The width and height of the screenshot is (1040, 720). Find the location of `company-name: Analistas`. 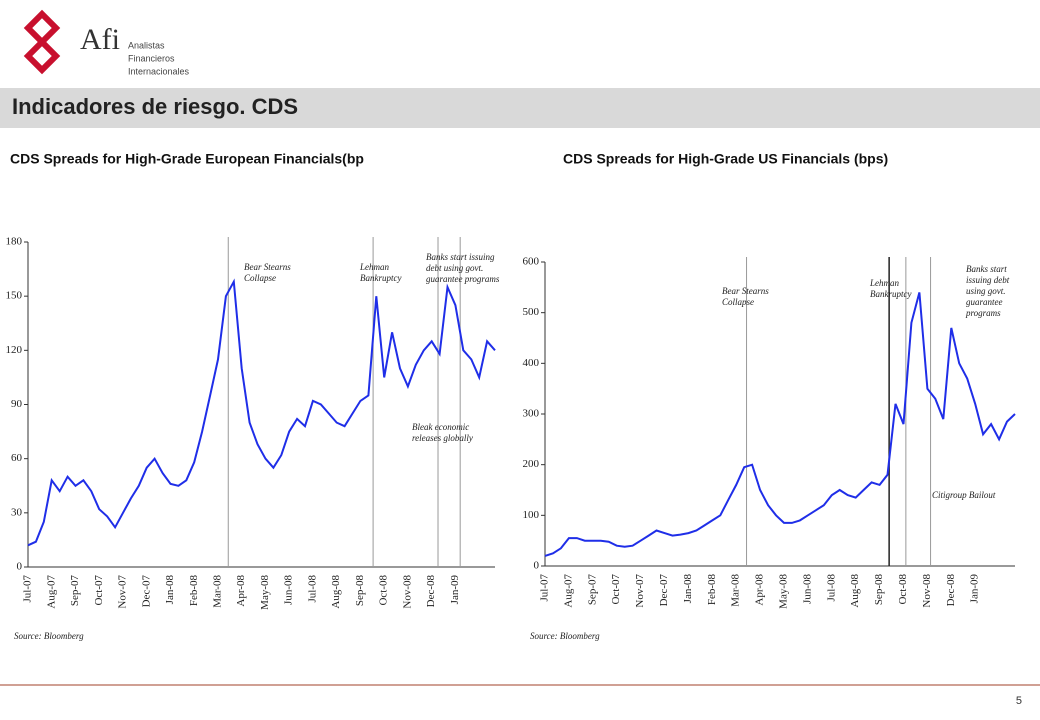

company-name: Analistas is located at coordinates (146, 45).